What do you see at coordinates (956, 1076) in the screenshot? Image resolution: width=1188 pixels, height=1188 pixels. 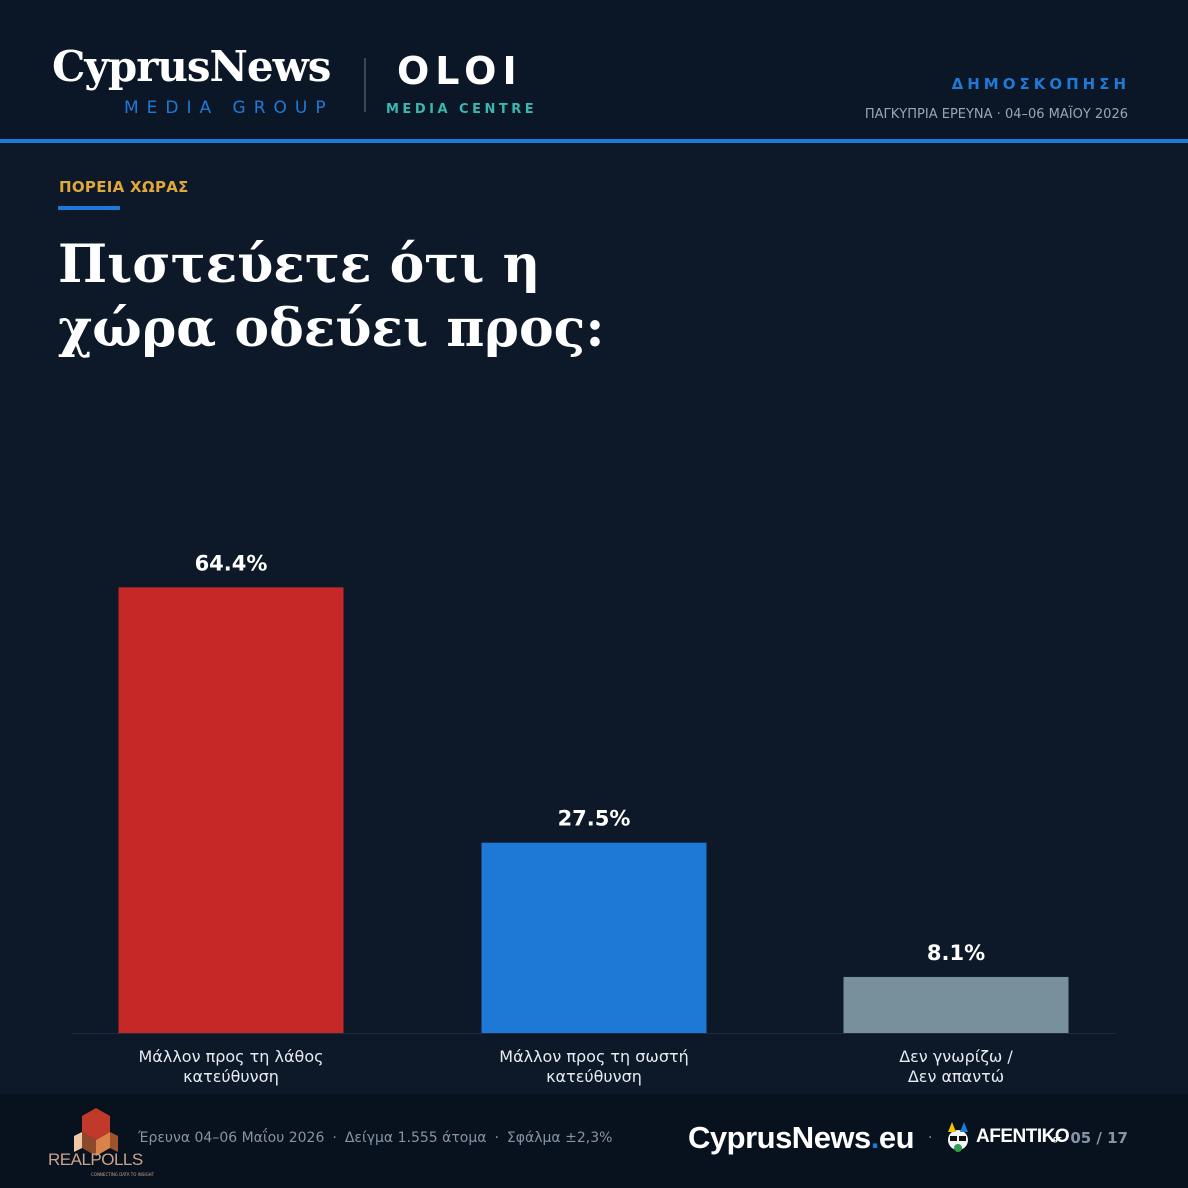 I see `category-label-3: Δεν απαντώ` at bounding box center [956, 1076].